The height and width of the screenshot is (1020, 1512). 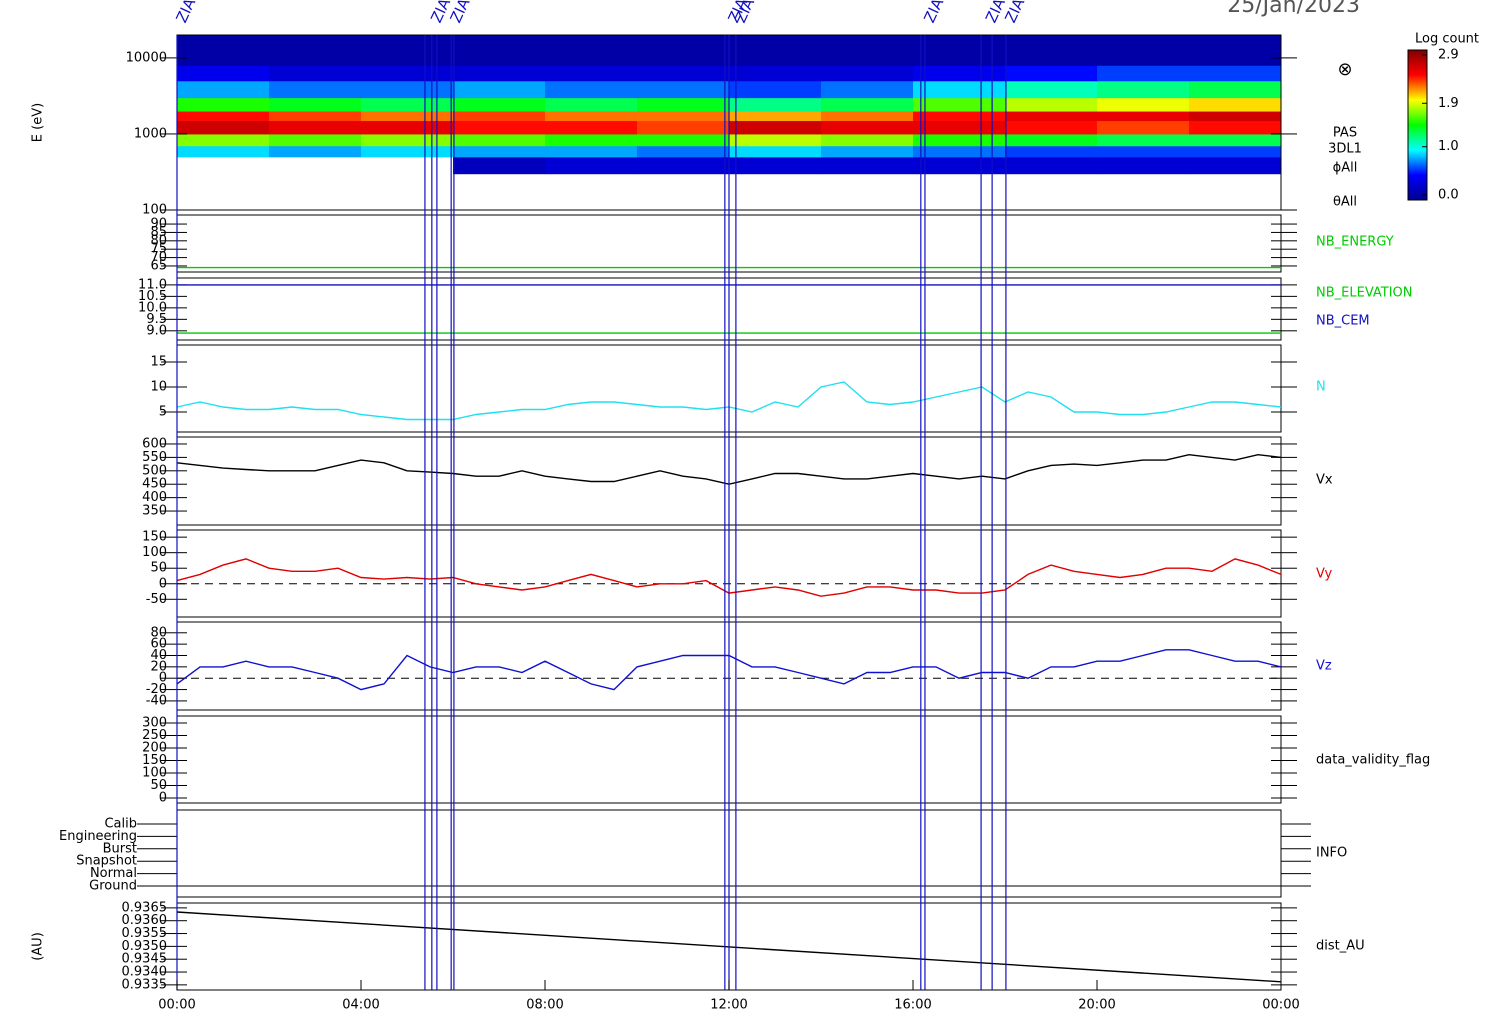 I want to click on panel-label: data_validity_flag, so click(x=1373, y=760).